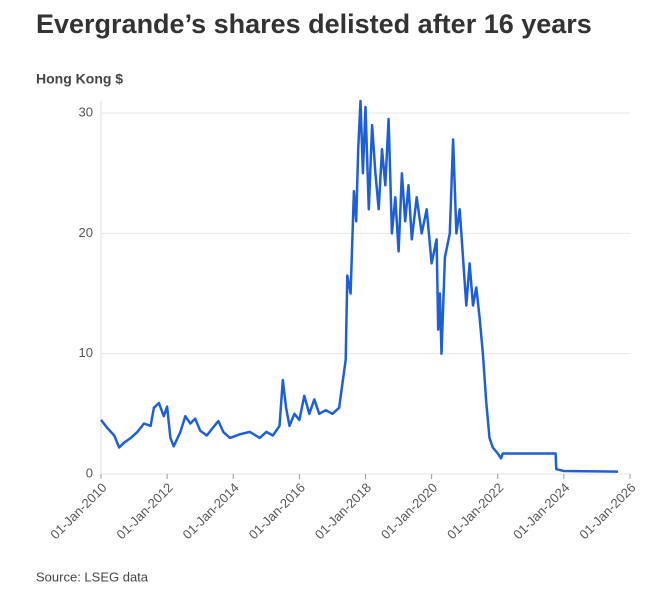 The width and height of the screenshot is (670, 599). I want to click on x-tick-label: 01-Jan-2014, so click(211, 511).